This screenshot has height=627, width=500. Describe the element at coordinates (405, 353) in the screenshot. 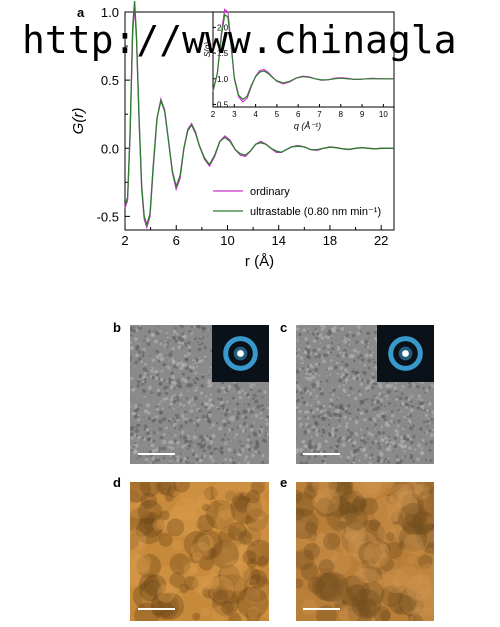

I see `diffraction-center-spot` at that location.